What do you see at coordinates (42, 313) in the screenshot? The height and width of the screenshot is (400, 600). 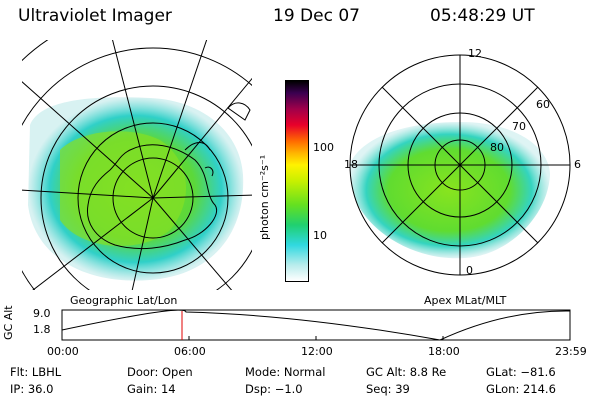 I see `altitude-ytick-9: 9.0` at bounding box center [42, 313].